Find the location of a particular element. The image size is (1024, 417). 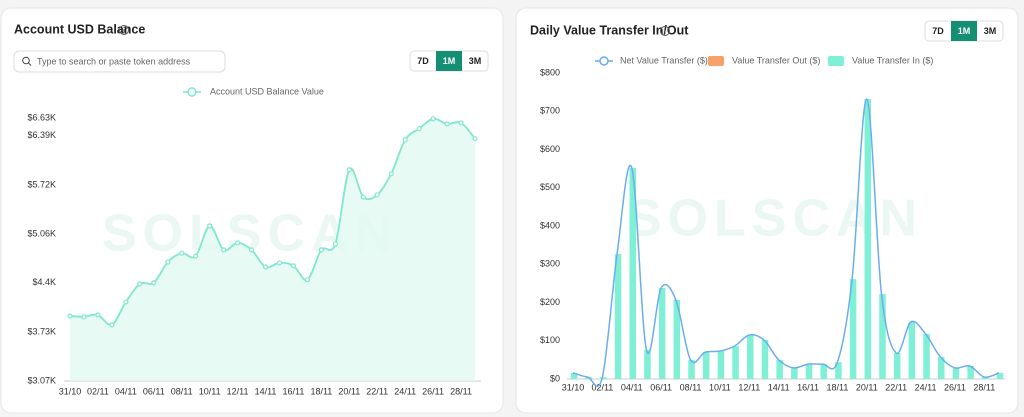

x-tick-label: 28/11 is located at coordinates (461, 391).